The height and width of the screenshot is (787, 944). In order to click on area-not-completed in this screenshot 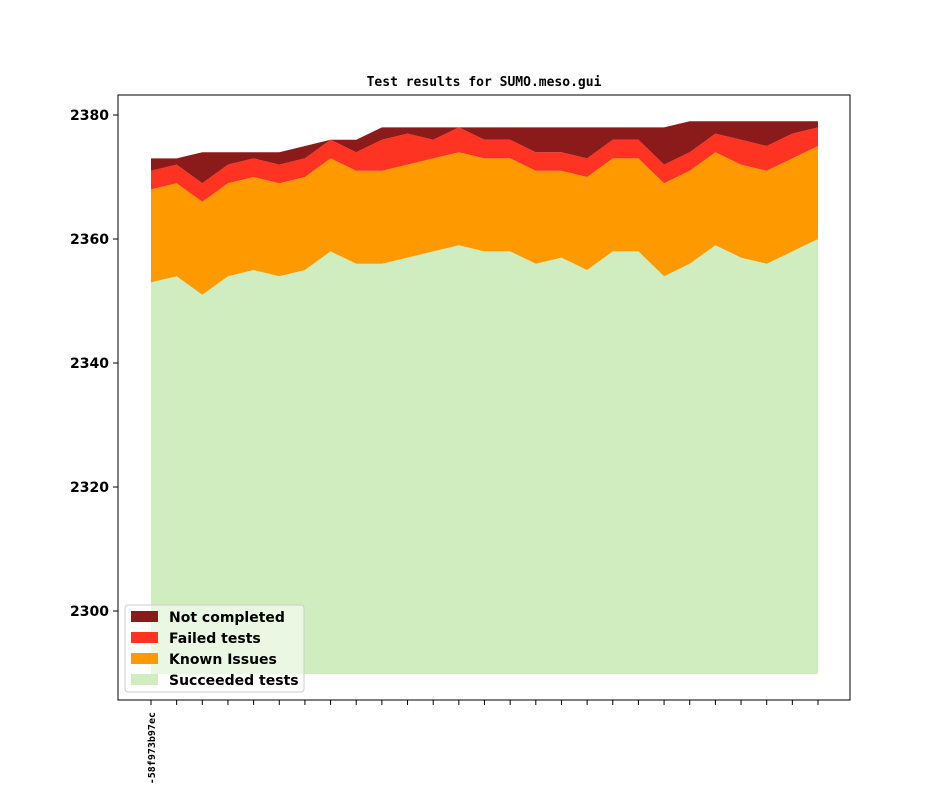, I will do `click(484, 152)`.